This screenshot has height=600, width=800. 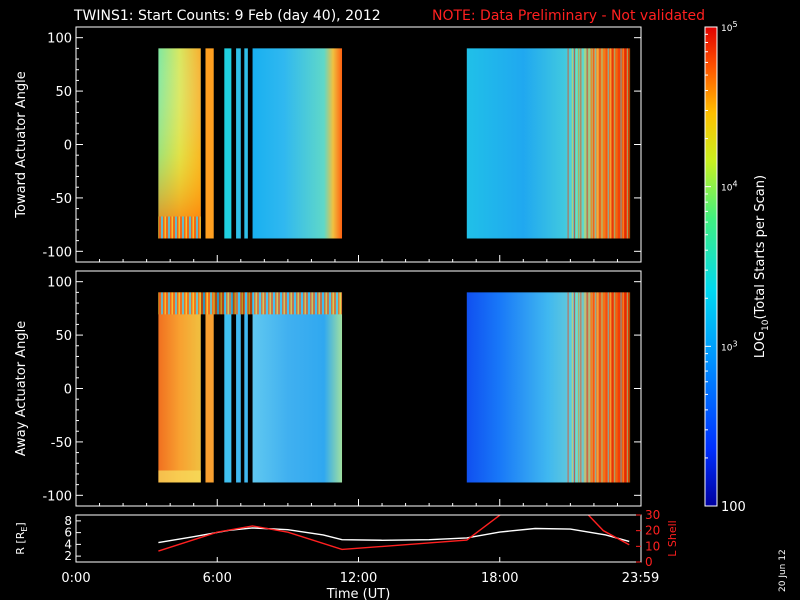 What do you see at coordinates (179, 476) in the screenshot?
I see `away-bottom-edge` at bounding box center [179, 476].